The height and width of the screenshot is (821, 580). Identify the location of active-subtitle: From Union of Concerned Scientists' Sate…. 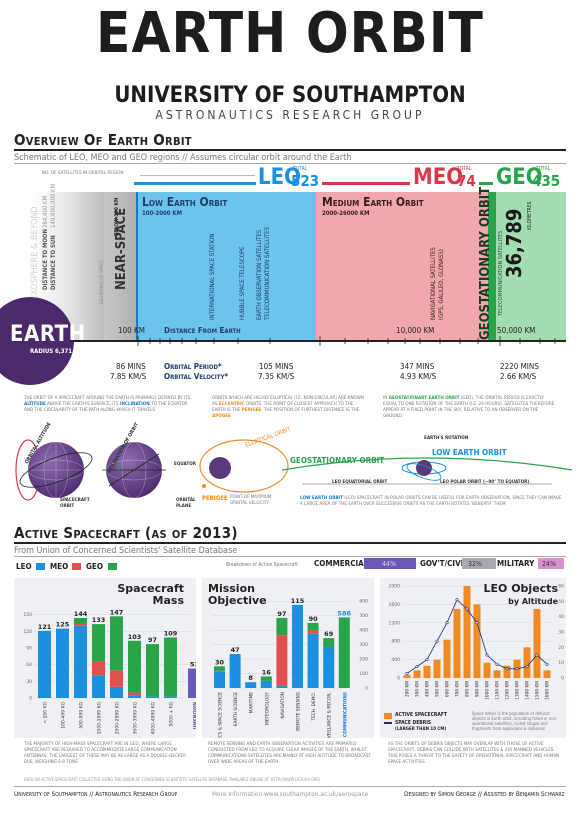
(126, 551).